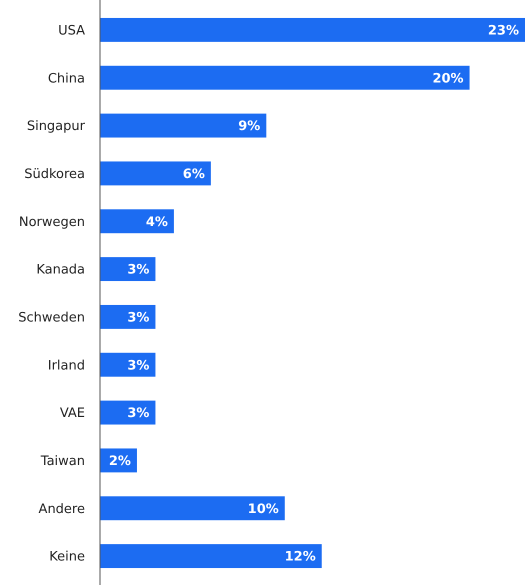 This screenshot has width=526, height=585. What do you see at coordinates (62, 461) in the screenshot?
I see `y-tick-label: Taiwan` at bounding box center [62, 461].